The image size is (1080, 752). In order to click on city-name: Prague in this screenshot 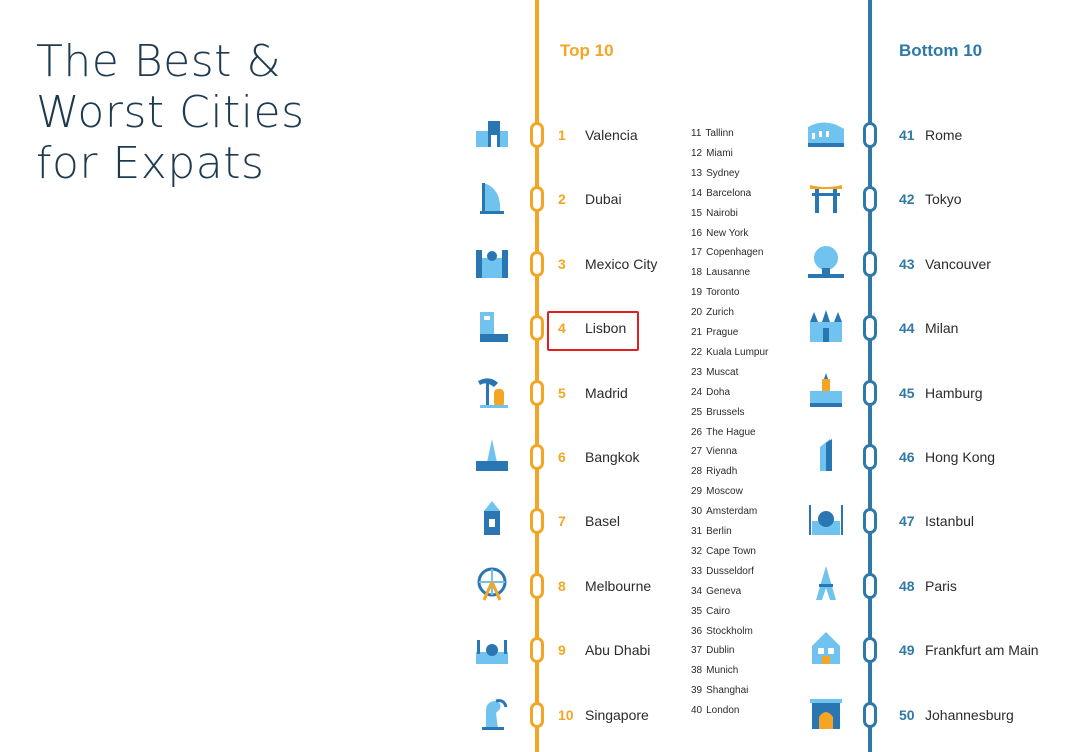, I will do `click(722, 332)`.